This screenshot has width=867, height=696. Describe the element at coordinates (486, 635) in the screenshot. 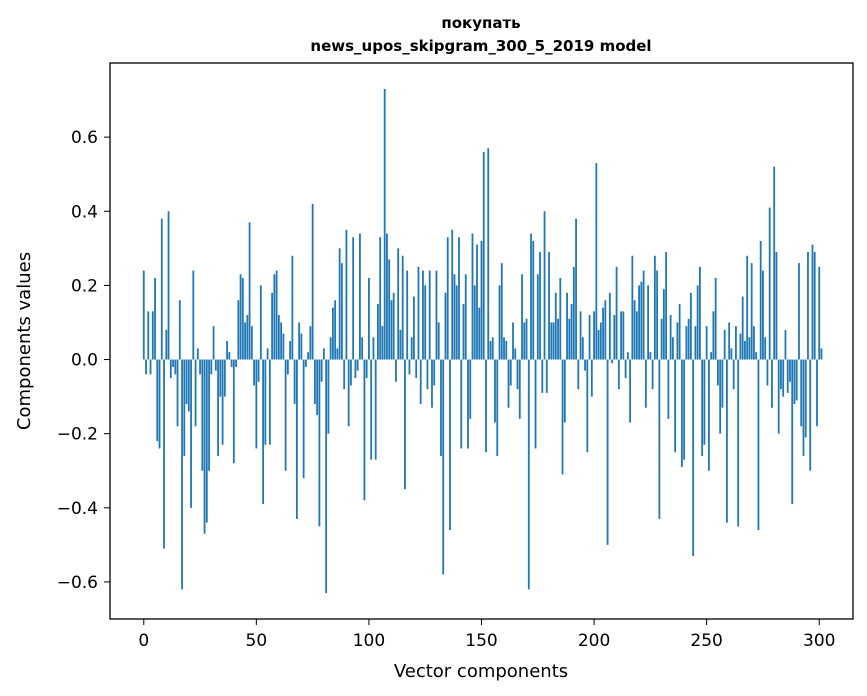

I see `x-axis: 0 50 100 150 200 250 300` at that location.